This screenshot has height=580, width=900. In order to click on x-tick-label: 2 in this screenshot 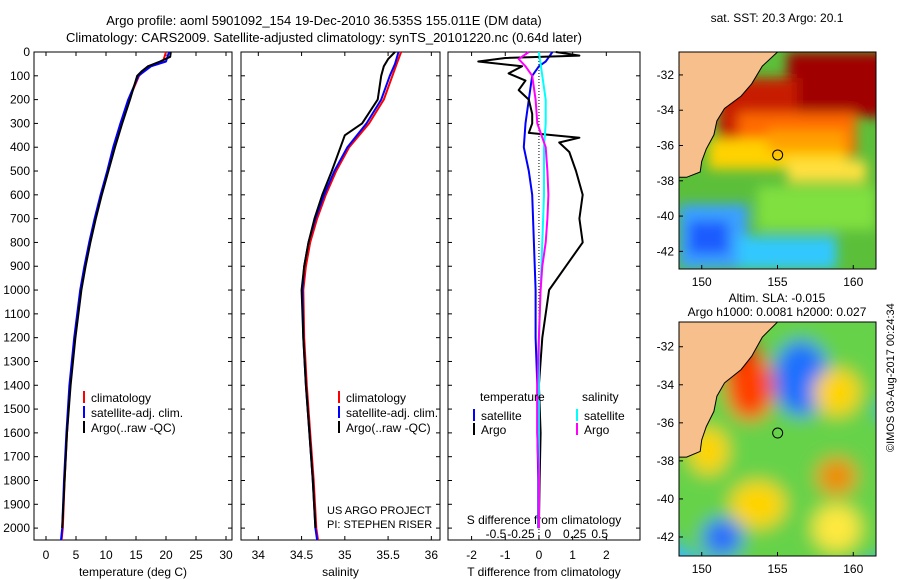, I will do `click(606, 555)`.